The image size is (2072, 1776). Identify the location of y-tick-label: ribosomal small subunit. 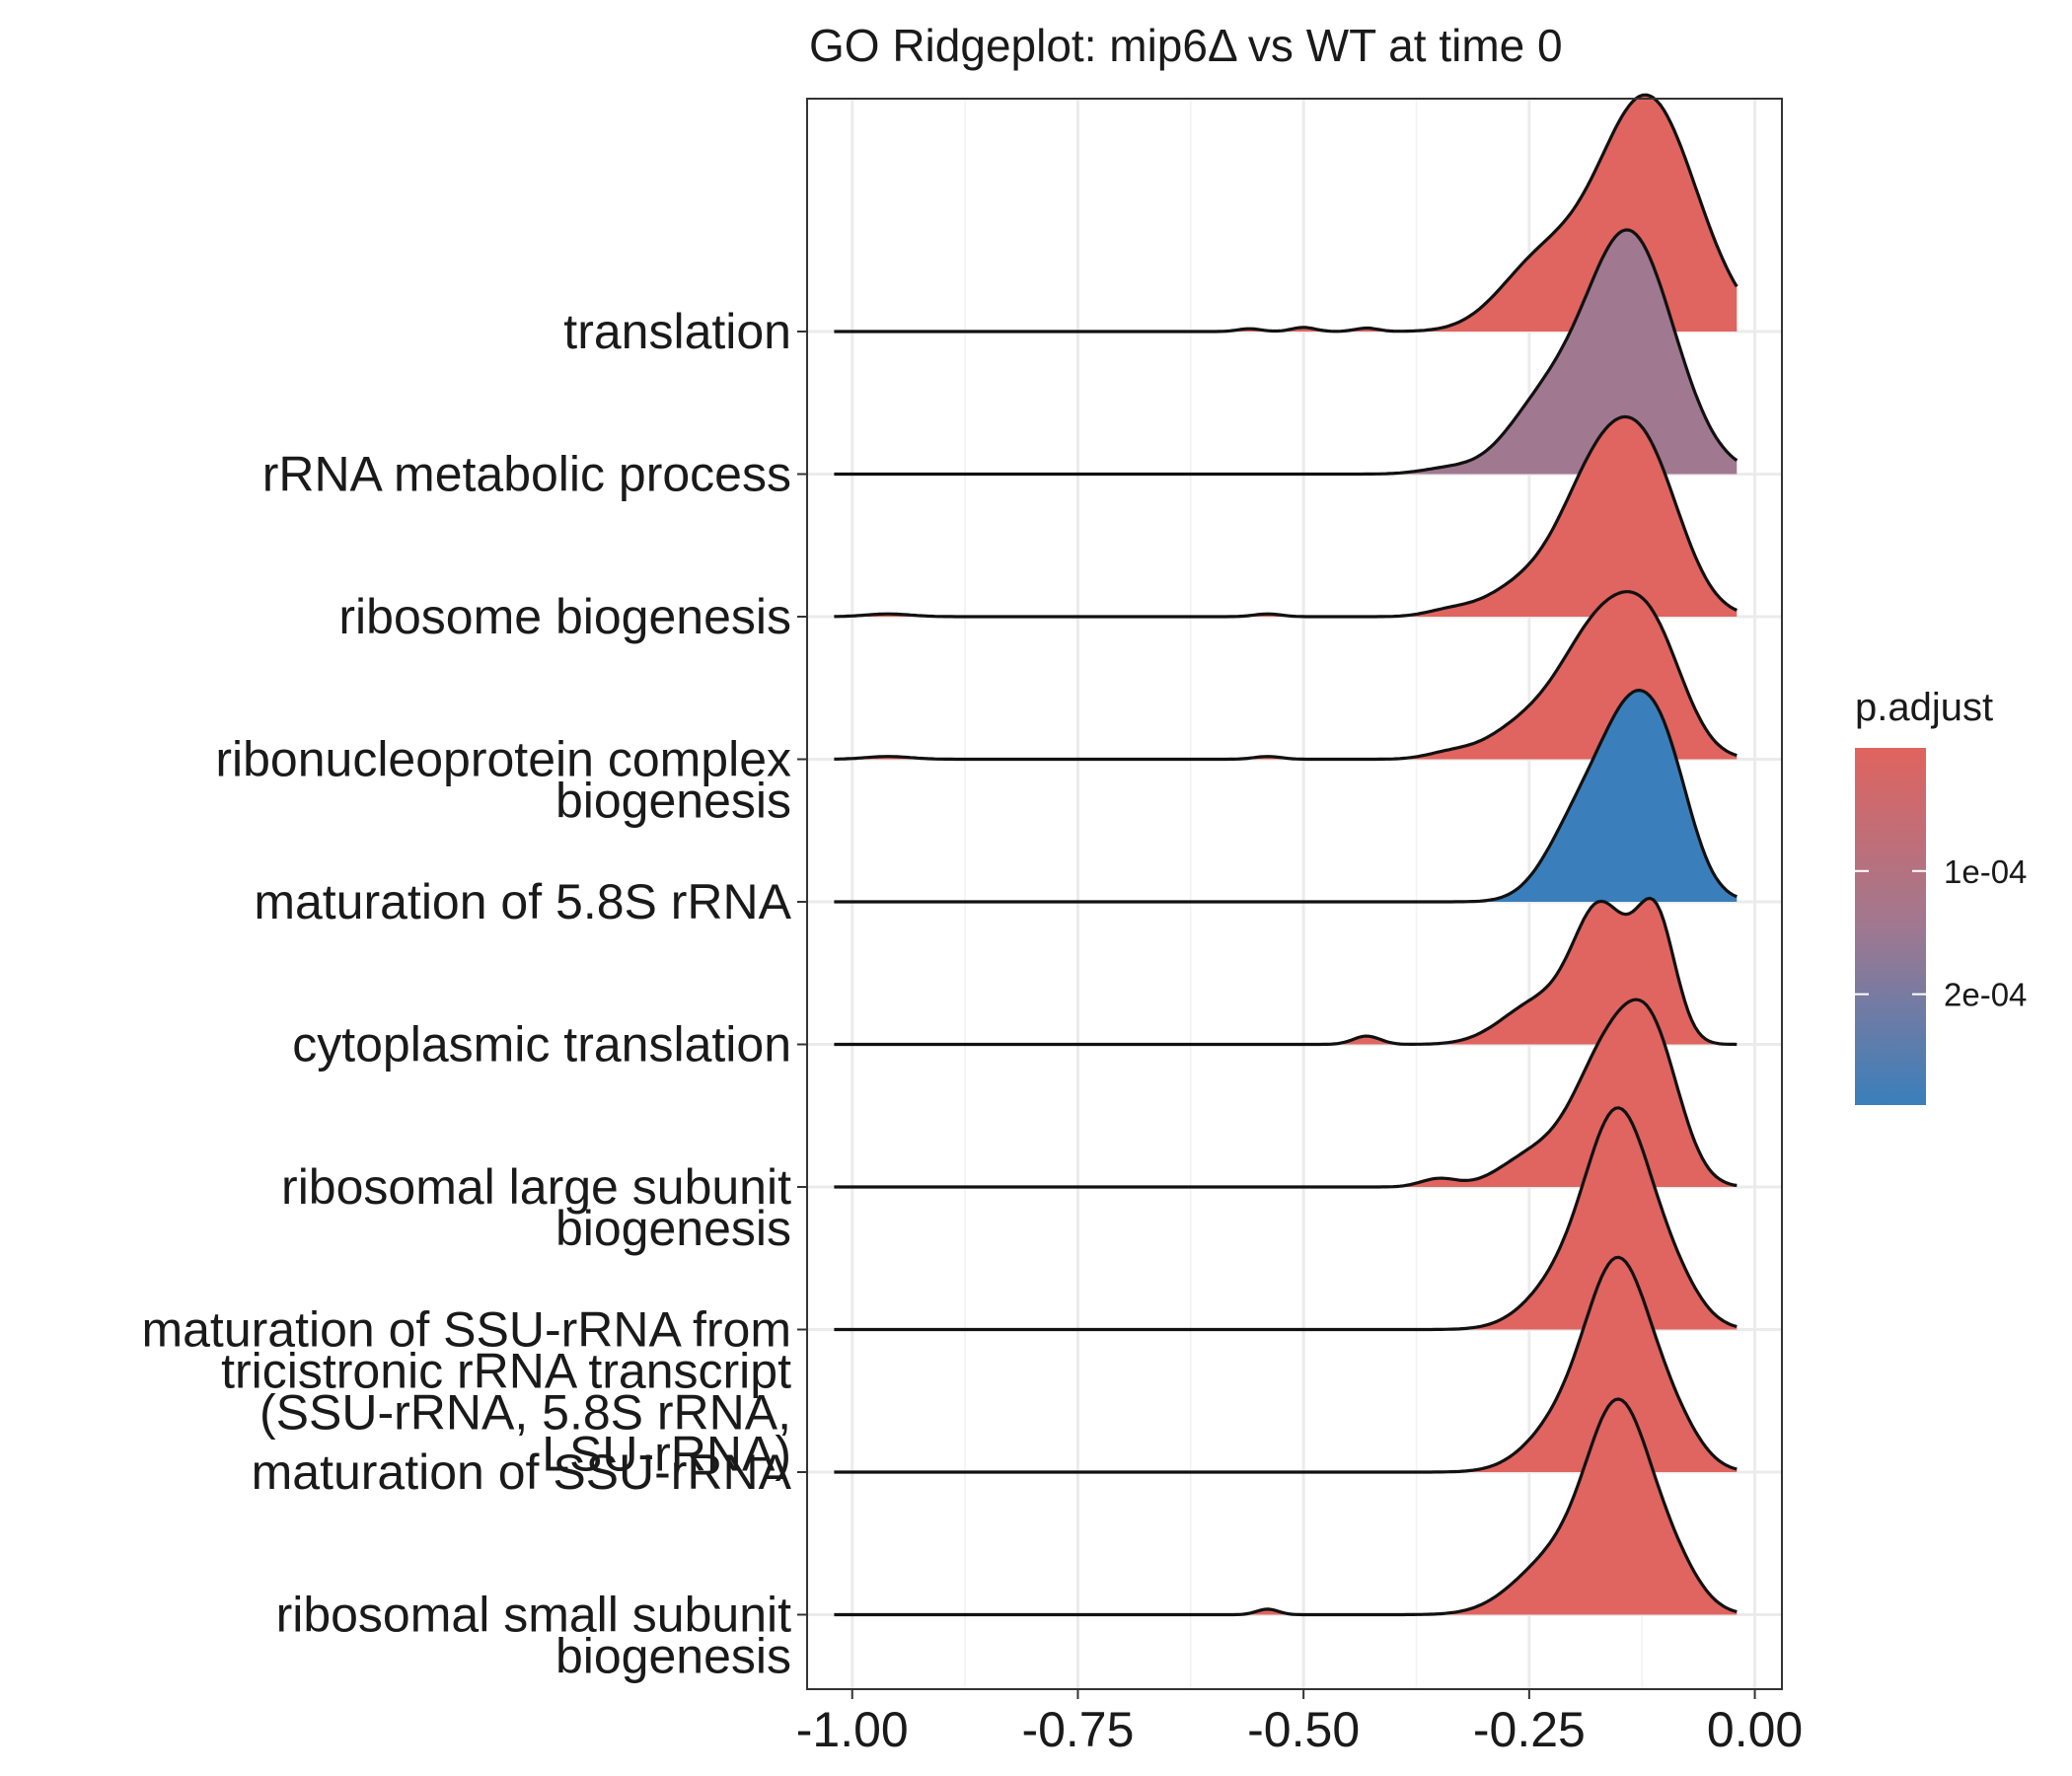
(534, 1616).